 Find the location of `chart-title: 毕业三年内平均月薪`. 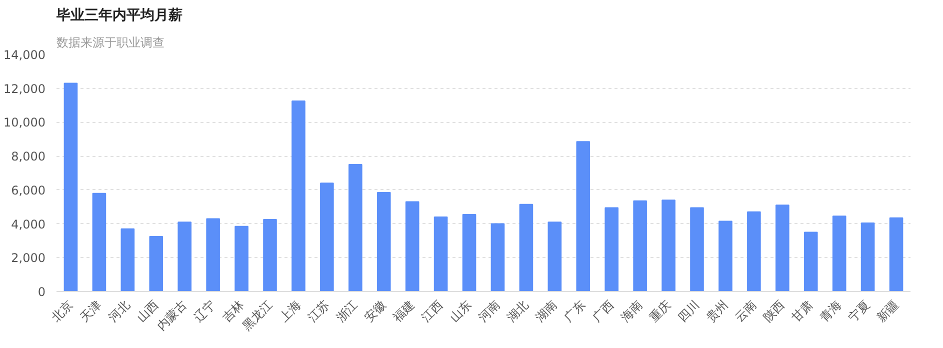

chart-title: 毕业三年内平均月薪 is located at coordinates (119, 16).